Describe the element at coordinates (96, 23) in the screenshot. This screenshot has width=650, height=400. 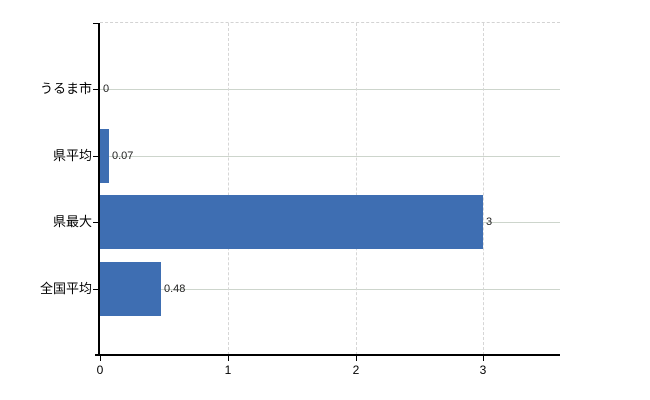
I see `y-axis-end-tick` at that location.